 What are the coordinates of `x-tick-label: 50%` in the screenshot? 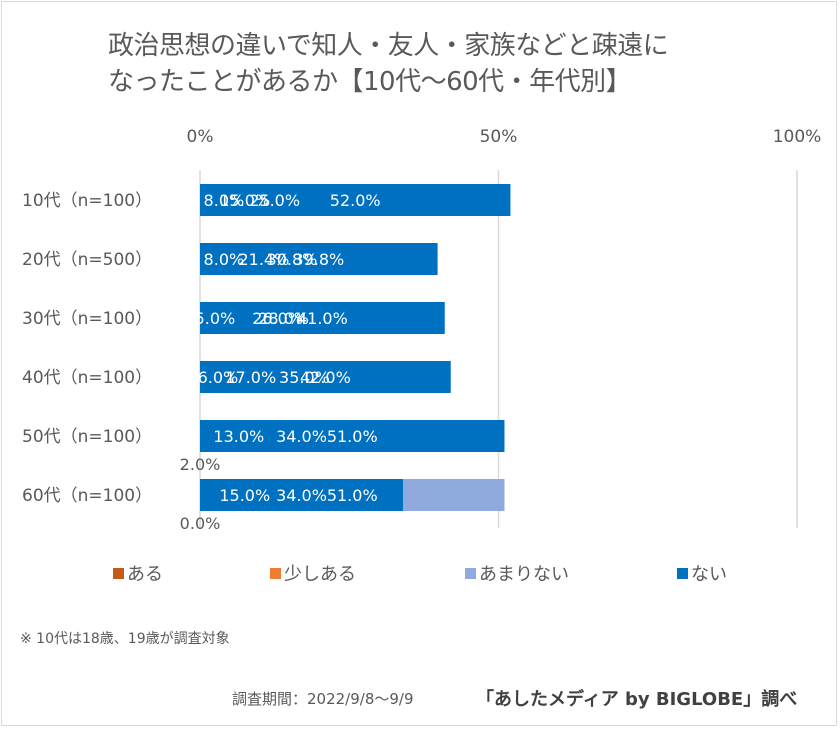 It's located at (499, 137).